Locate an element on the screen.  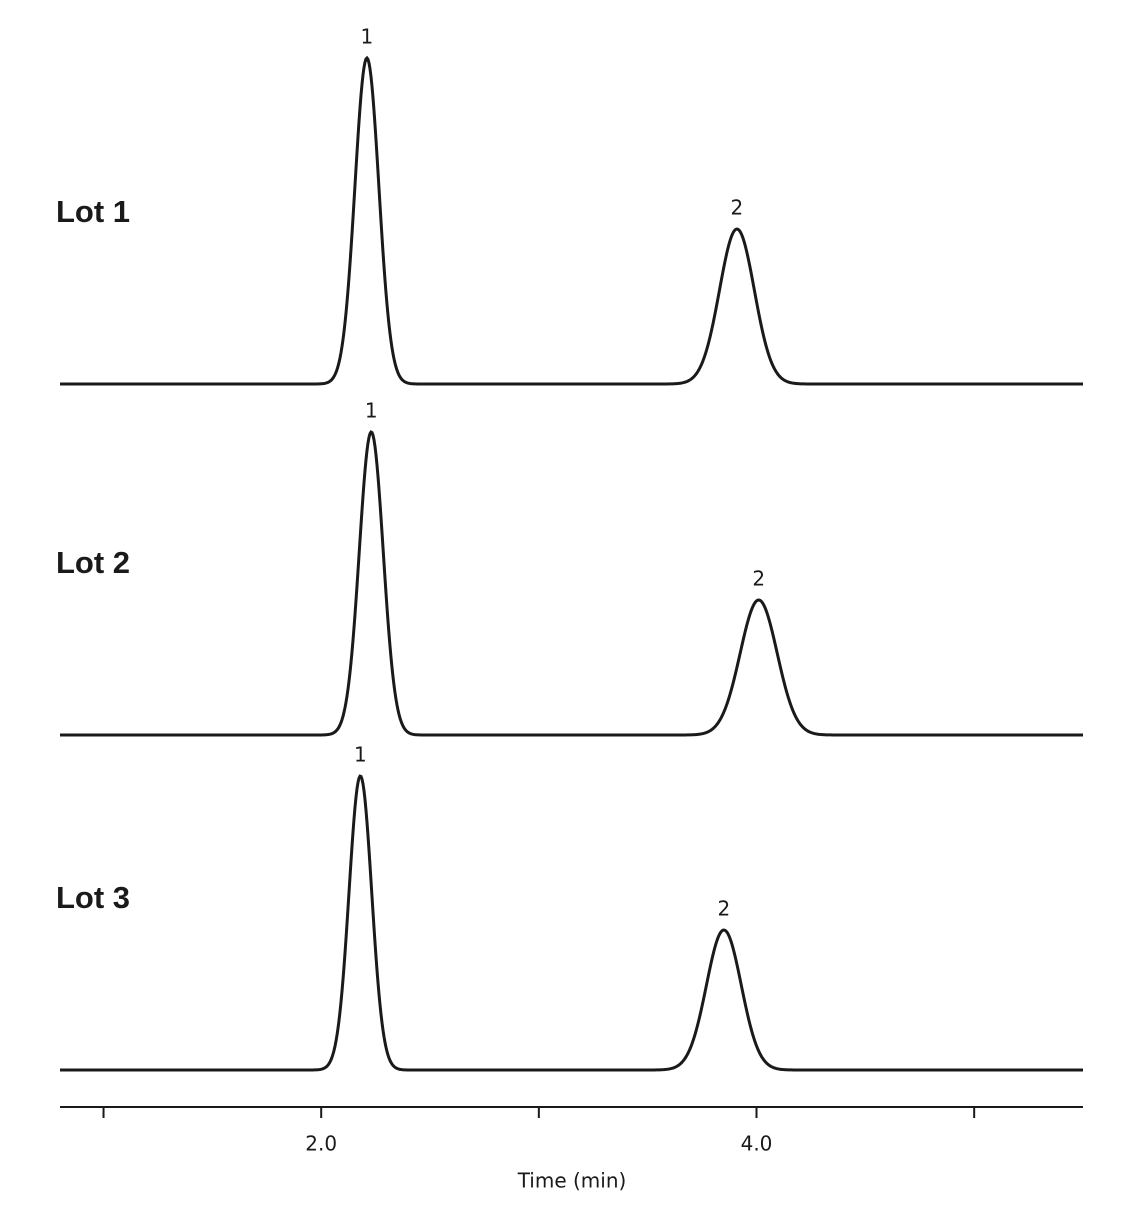
series-label: Lot 2 is located at coordinates (93, 562).